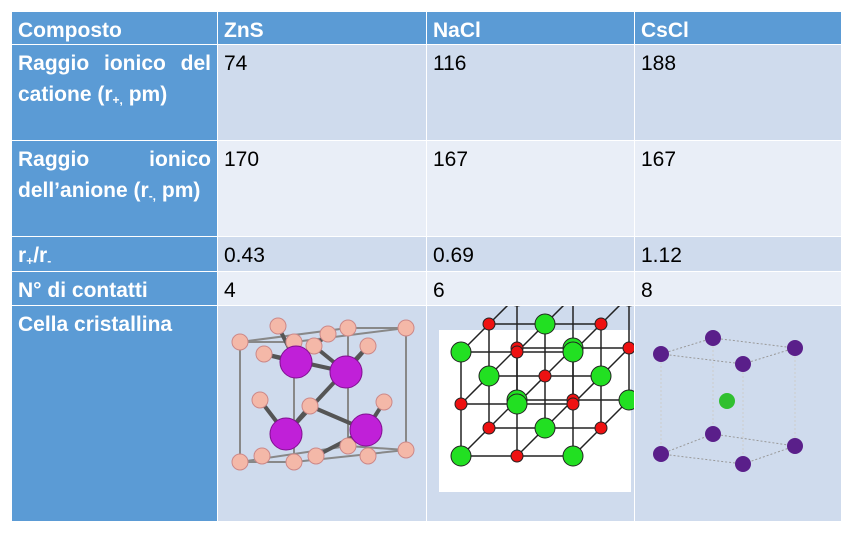  What do you see at coordinates (22, 255) in the screenshot?
I see `label-text: r` at bounding box center [22, 255].